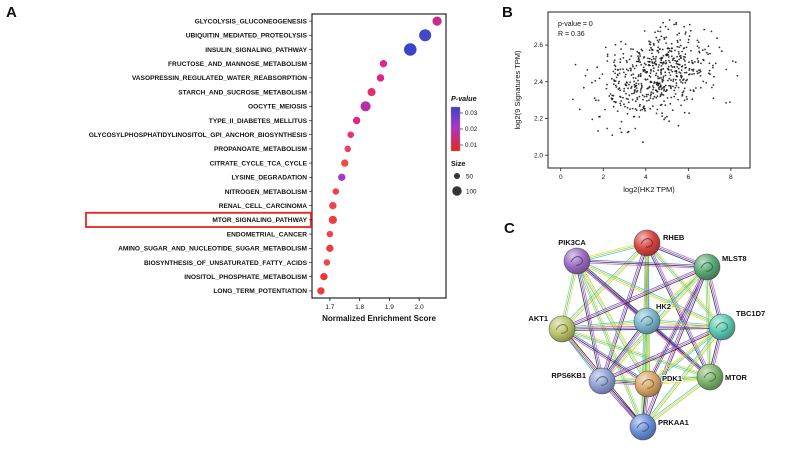  Describe the element at coordinates (689, 177) in the screenshot. I see `x-tick-label: 6` at that location.